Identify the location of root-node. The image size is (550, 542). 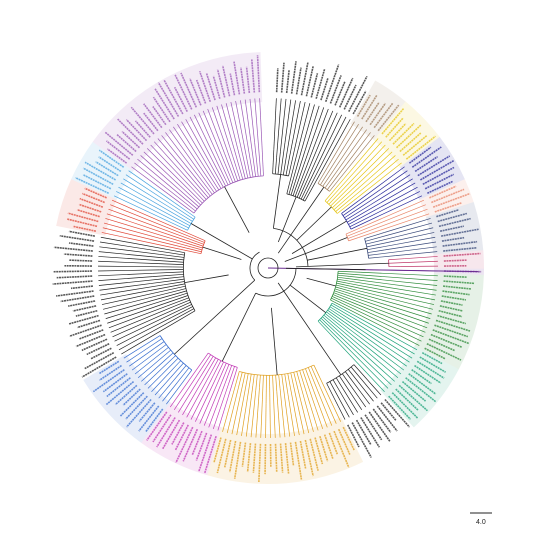
(268, 268).